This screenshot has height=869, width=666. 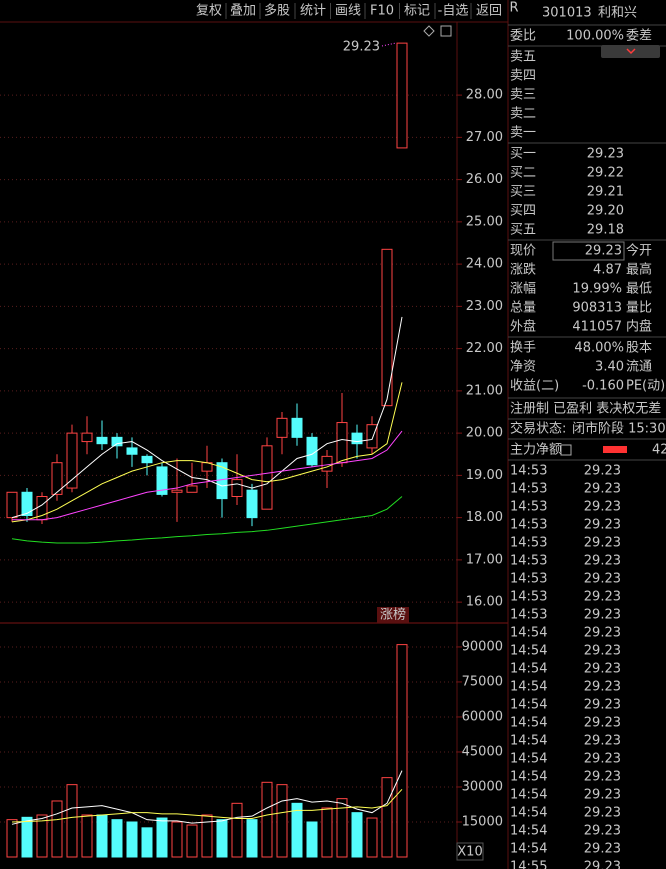 I want to click on toolbar-button: 返回, so click(x=489, y=11).